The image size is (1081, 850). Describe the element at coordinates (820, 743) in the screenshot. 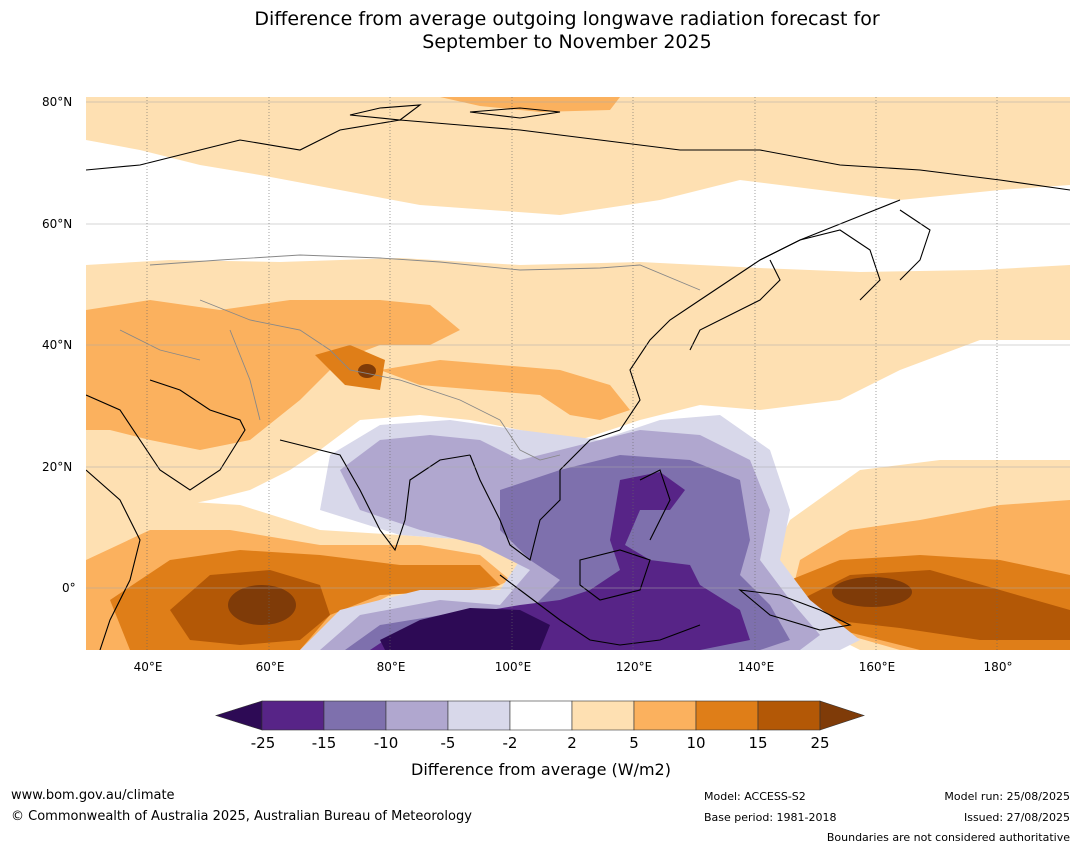

I see `colorbar-tick: 25` at that location.